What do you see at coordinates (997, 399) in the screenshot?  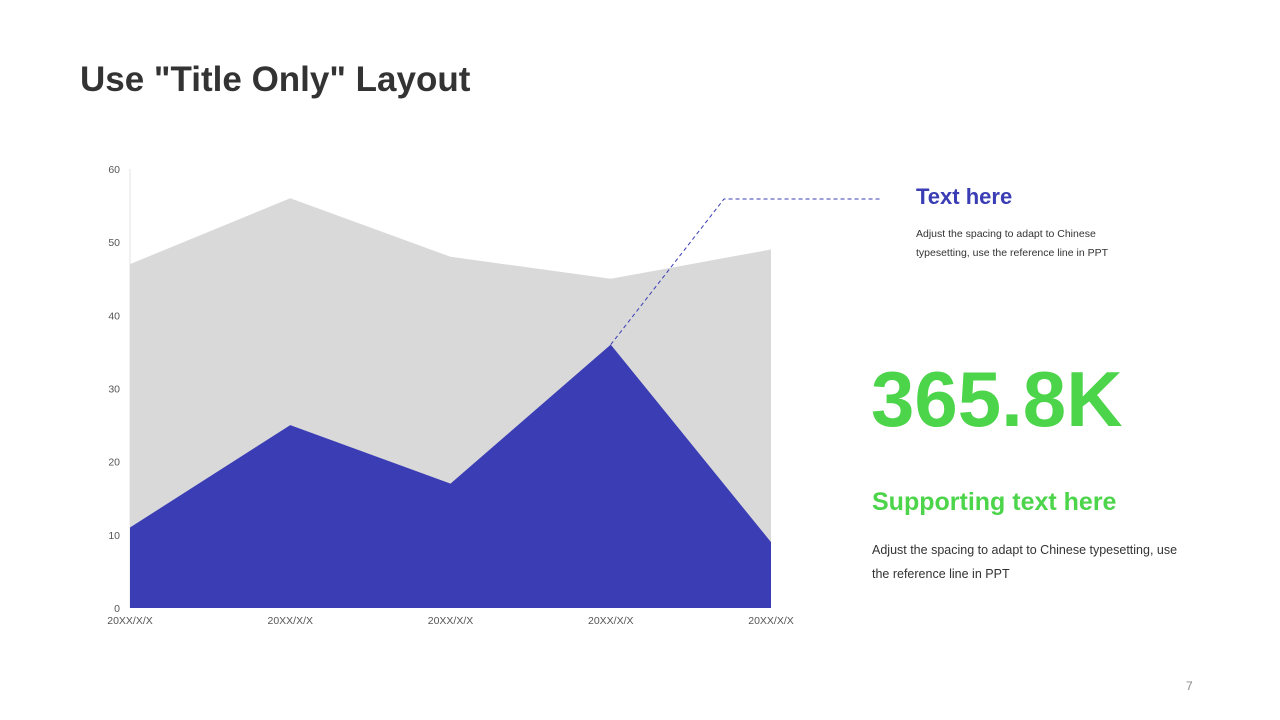 I see `highlight-value: 365.8K` at bounding box center [997, 399].